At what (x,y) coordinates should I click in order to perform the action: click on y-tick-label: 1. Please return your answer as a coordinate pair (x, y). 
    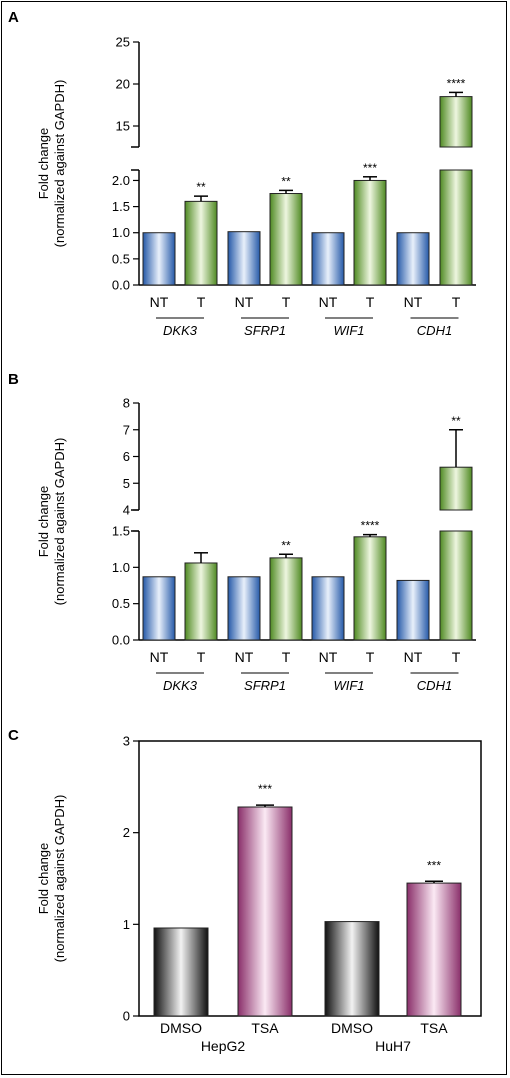
    Looking at the image, I should click on (126, 924).